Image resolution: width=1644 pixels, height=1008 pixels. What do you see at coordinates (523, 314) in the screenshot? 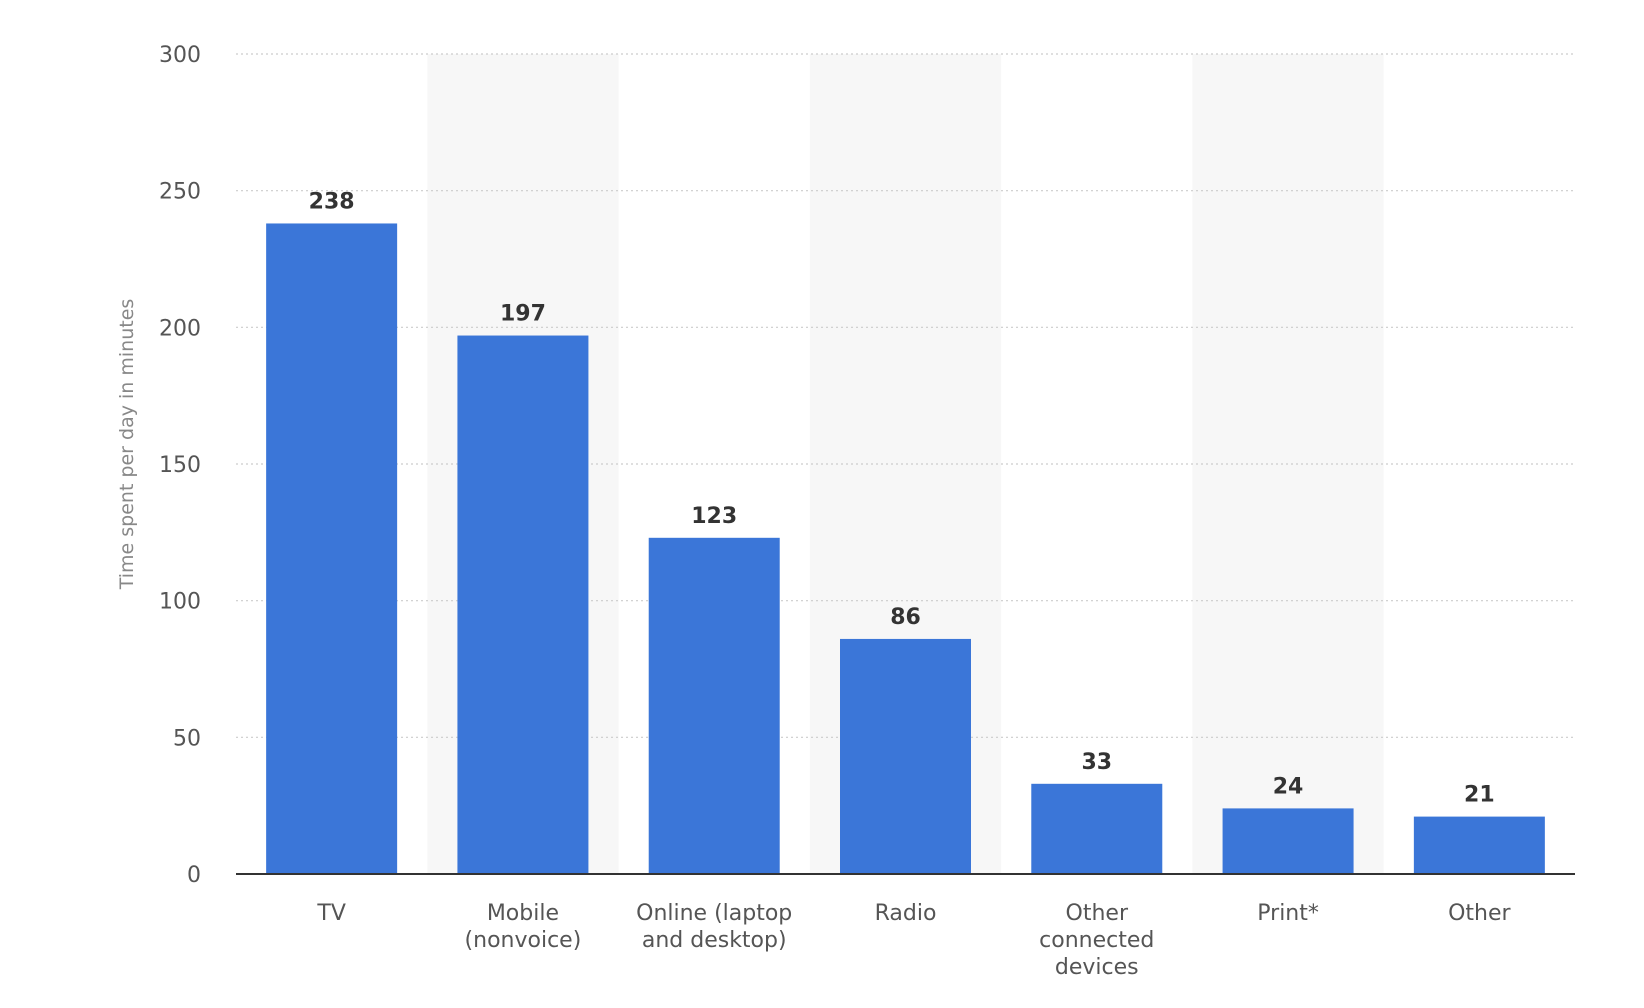
I see `data-label: 197` at bounding box center [523, 314].